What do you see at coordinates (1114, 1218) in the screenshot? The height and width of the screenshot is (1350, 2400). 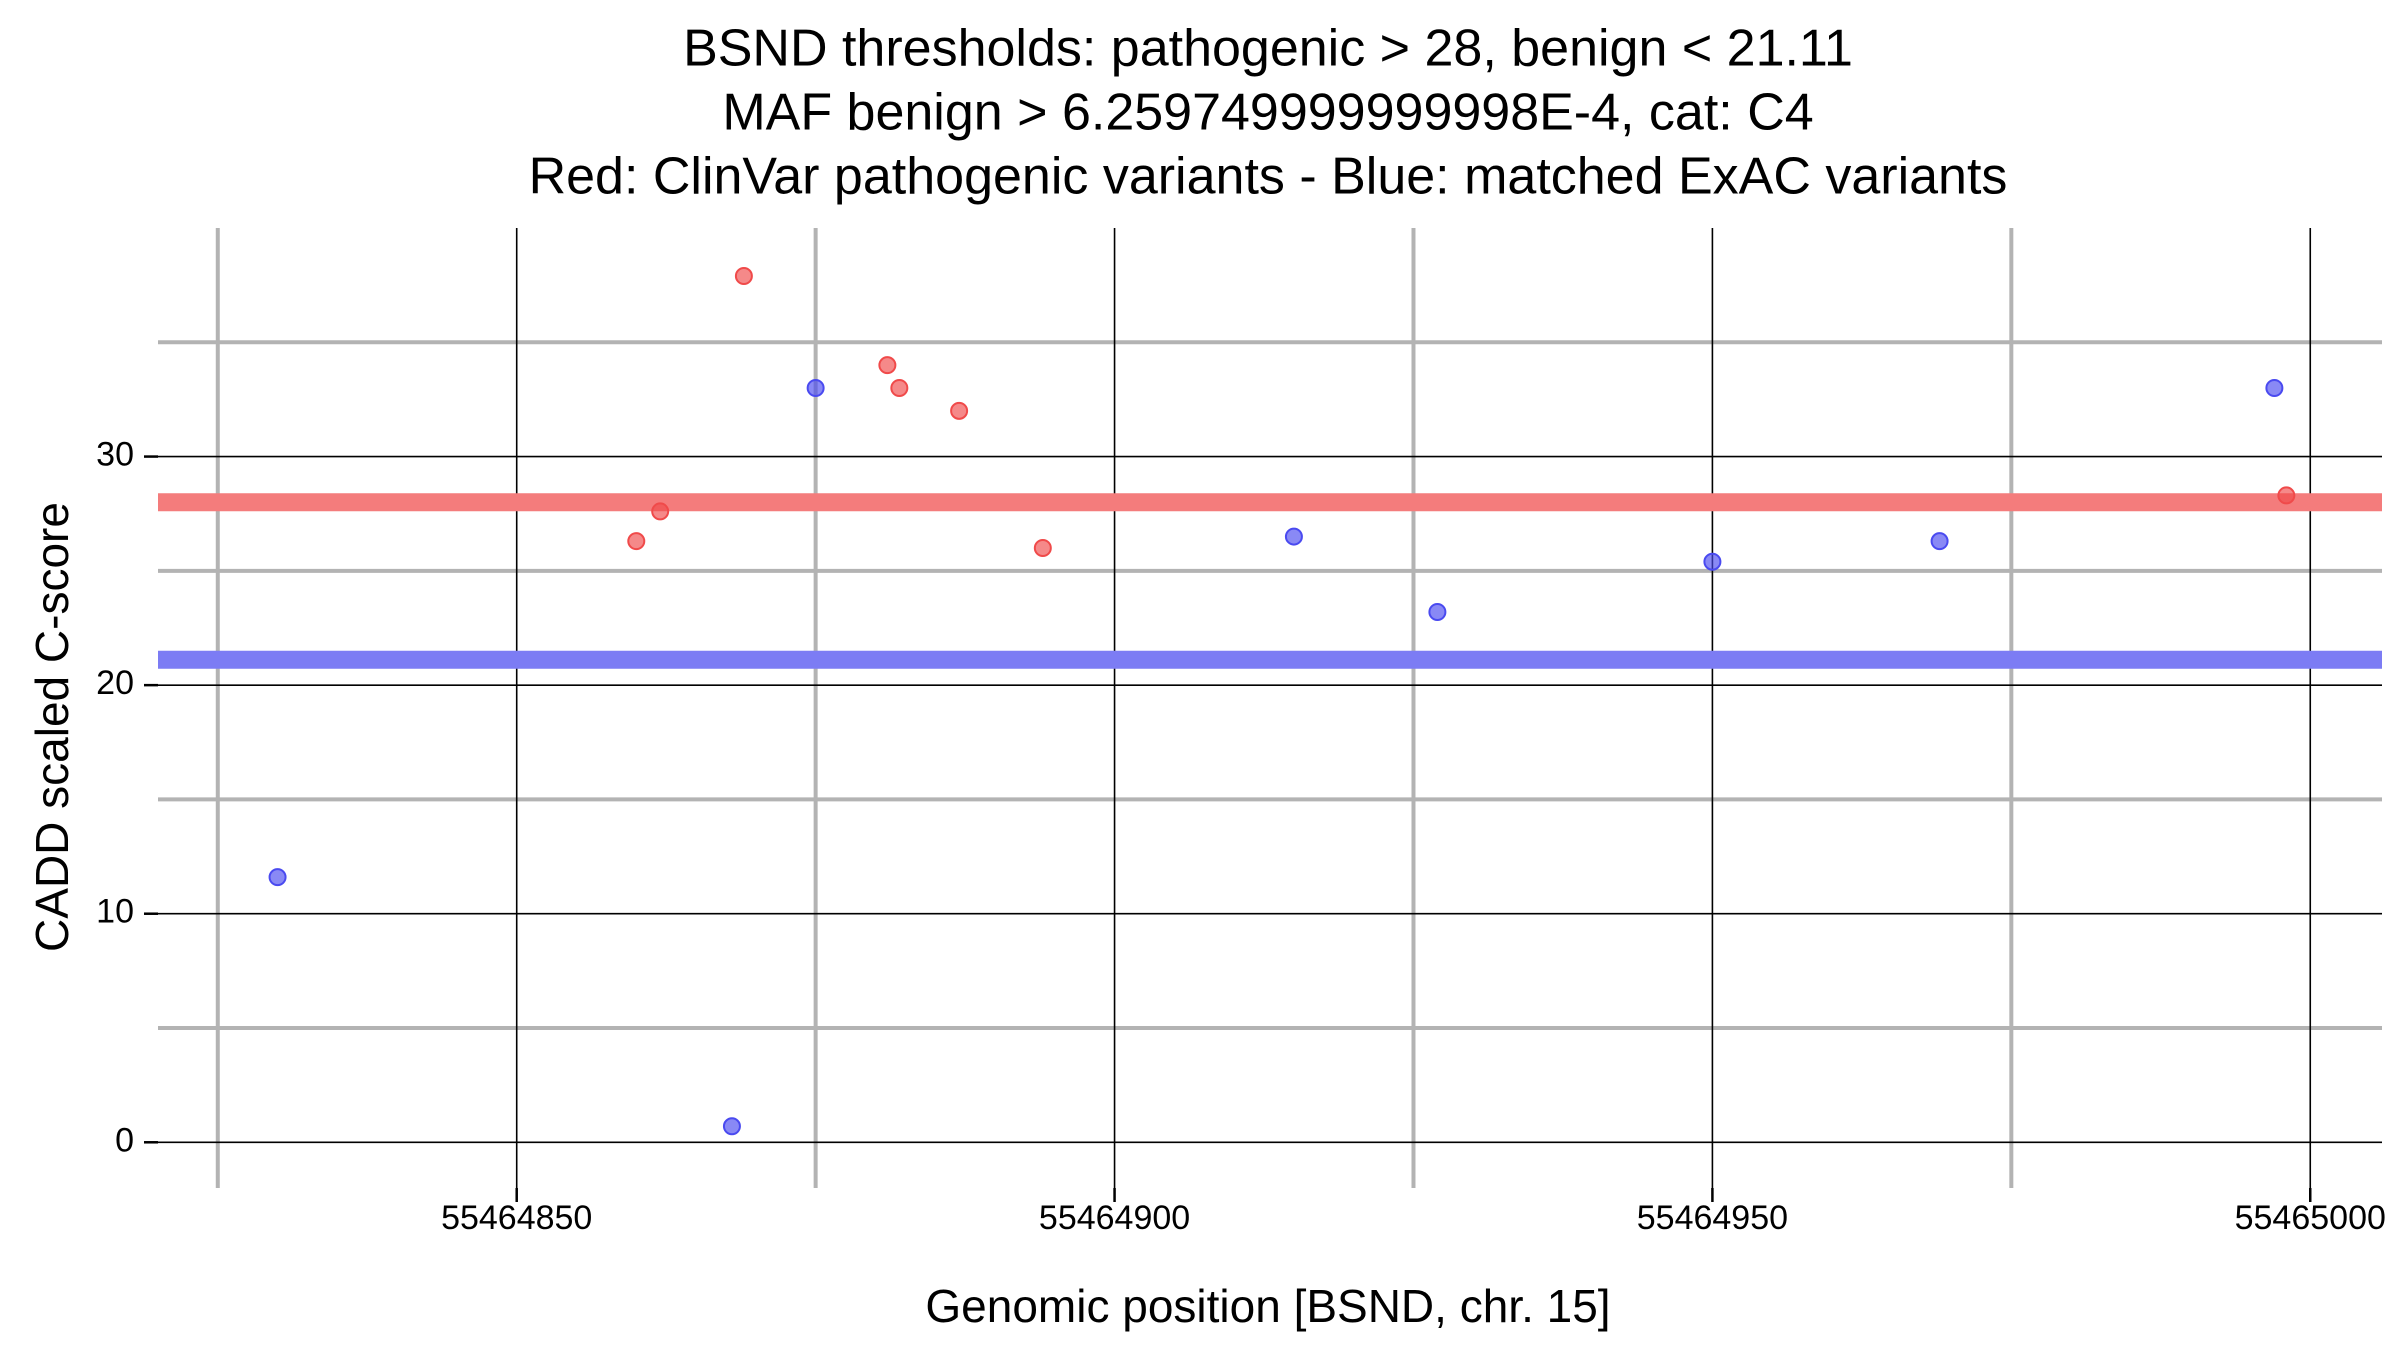 I see `x-tick-label: 55464900` at bounding box center [1114, 1218].